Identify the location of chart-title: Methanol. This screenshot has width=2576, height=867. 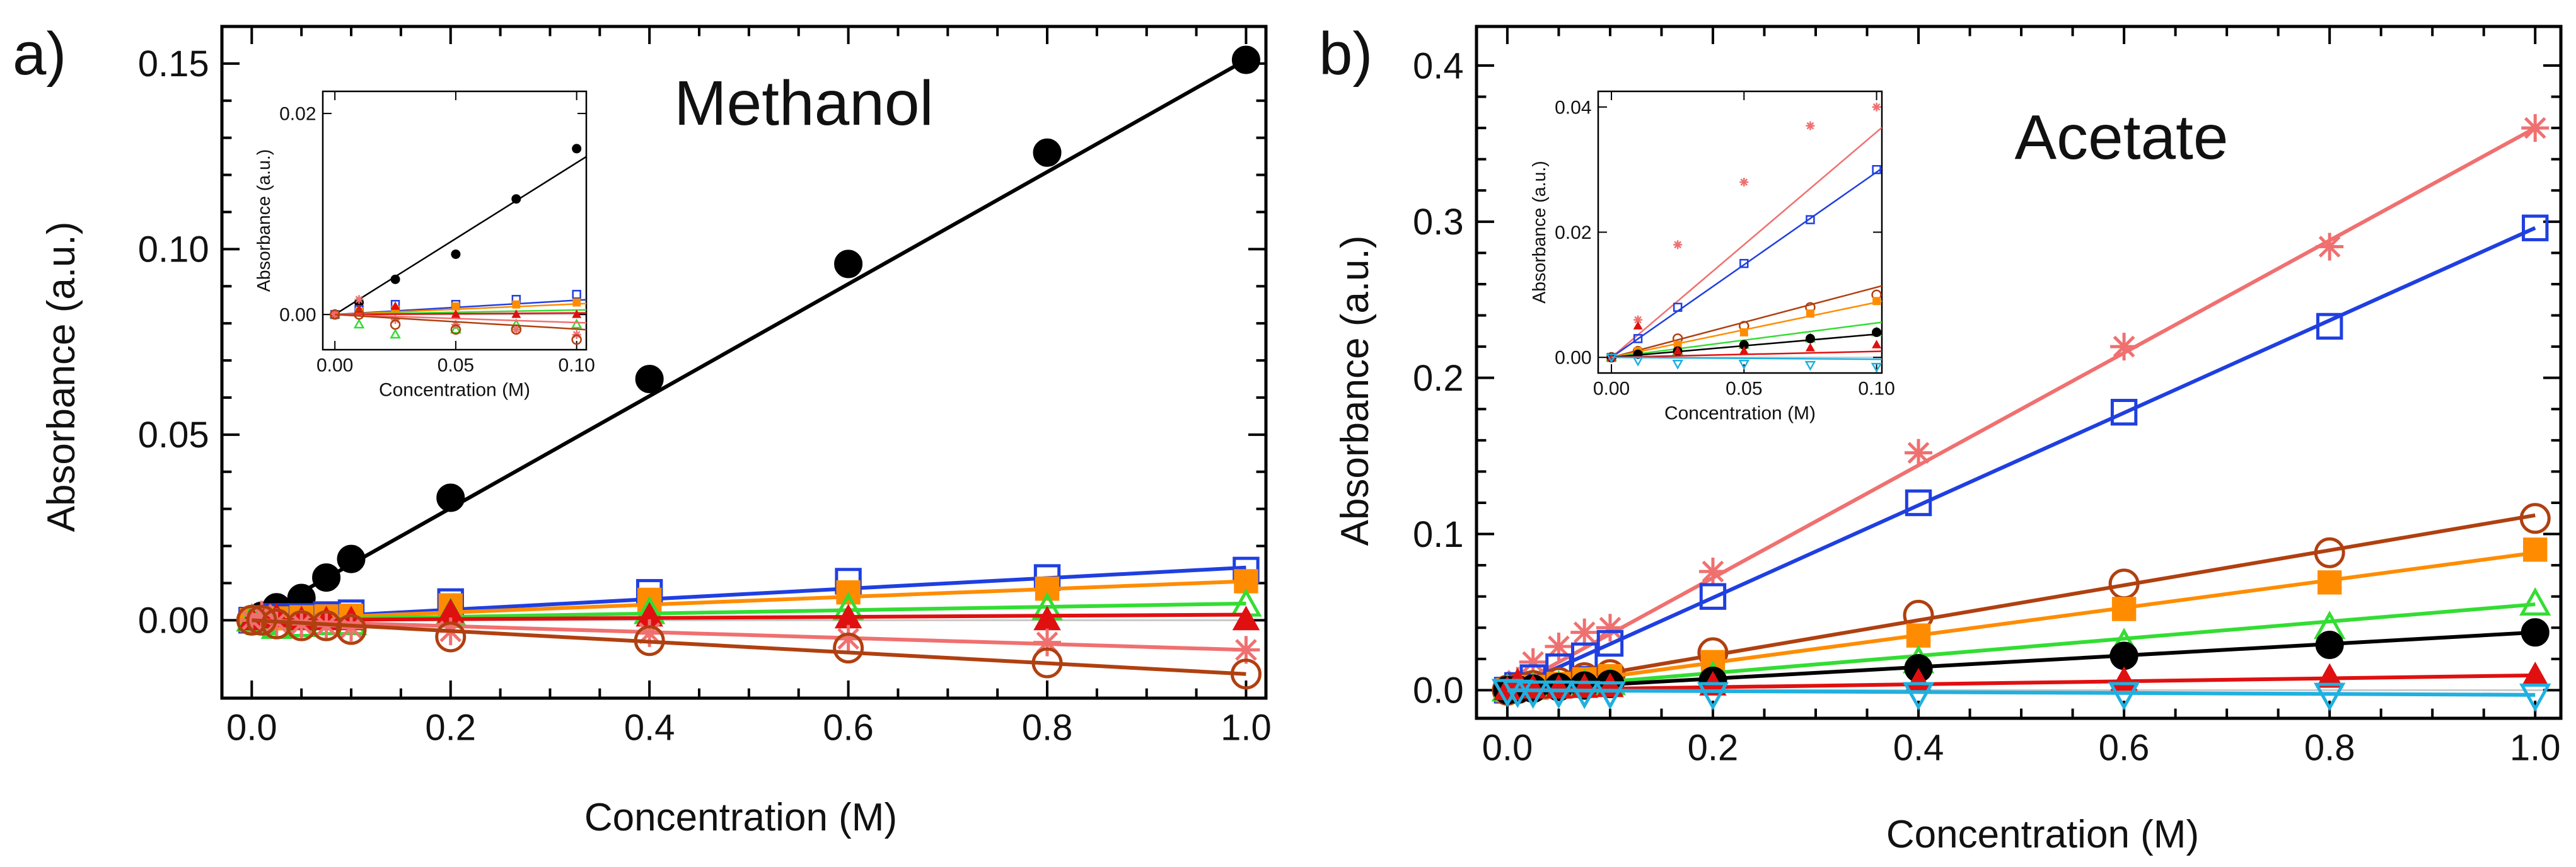
(804, 103).